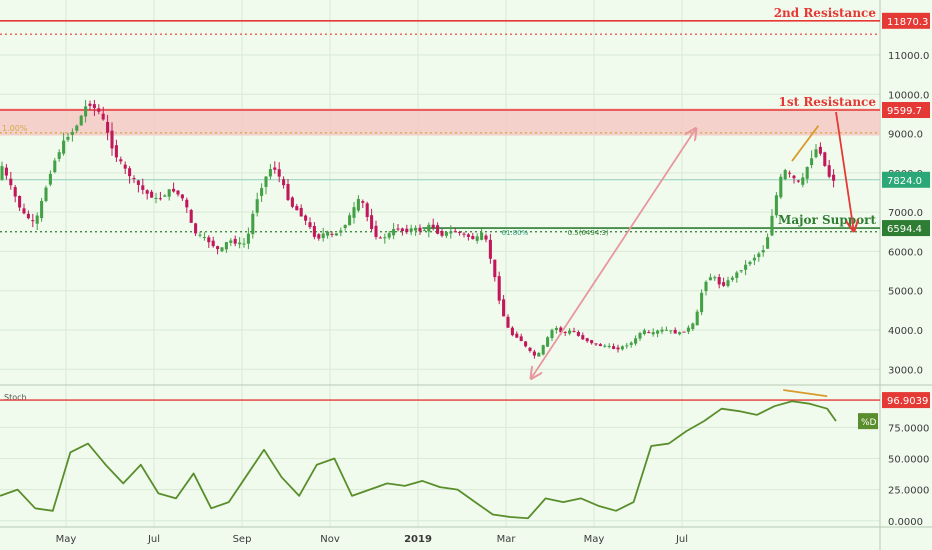 The width and height of the screenshot is (932, 550). Describe the element at coordinates (908, 491) in the screenshot. I see `stoch-tick-label: 25.0000` at that location.